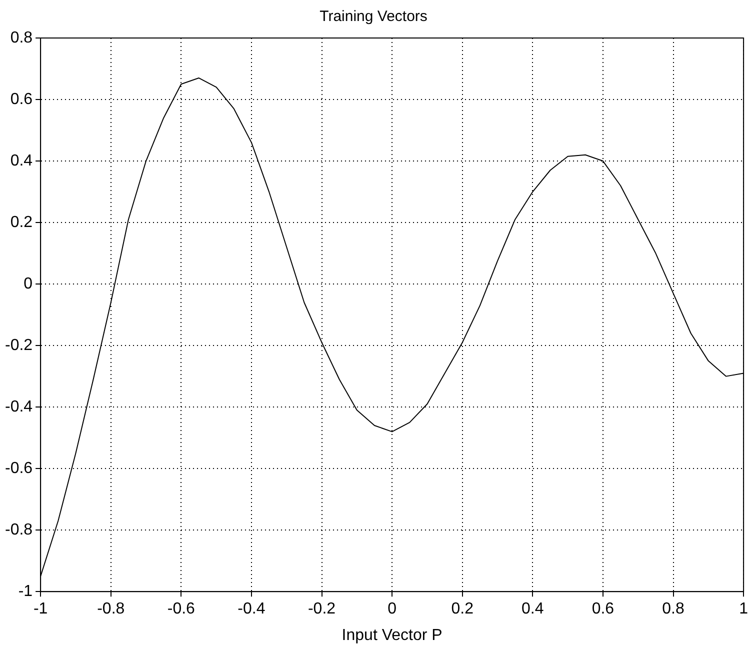 The height and width of the screenshot is (649, 751). Describe the element at coordinates (18, 468) in the screenshot. I see `y-tick-label: -0.6` at that location.